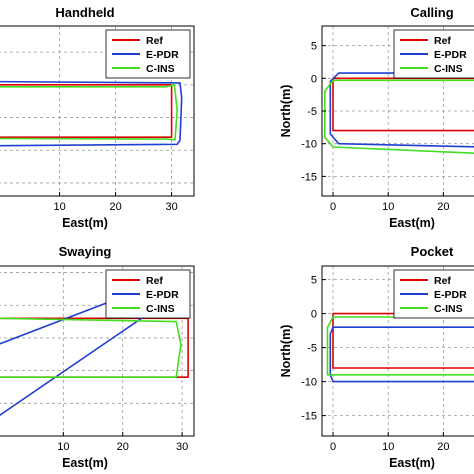  I want to click on panel-title: Pocket, so click(432, 251).